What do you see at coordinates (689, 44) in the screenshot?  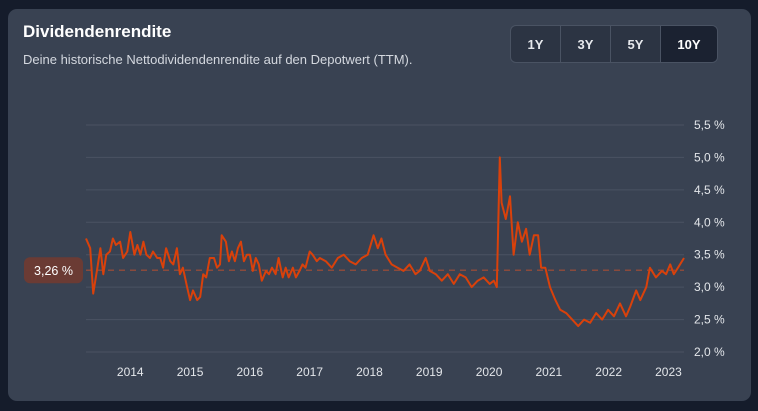 I see `range-10y-button: 10Y` at bounding box center [689, 44].